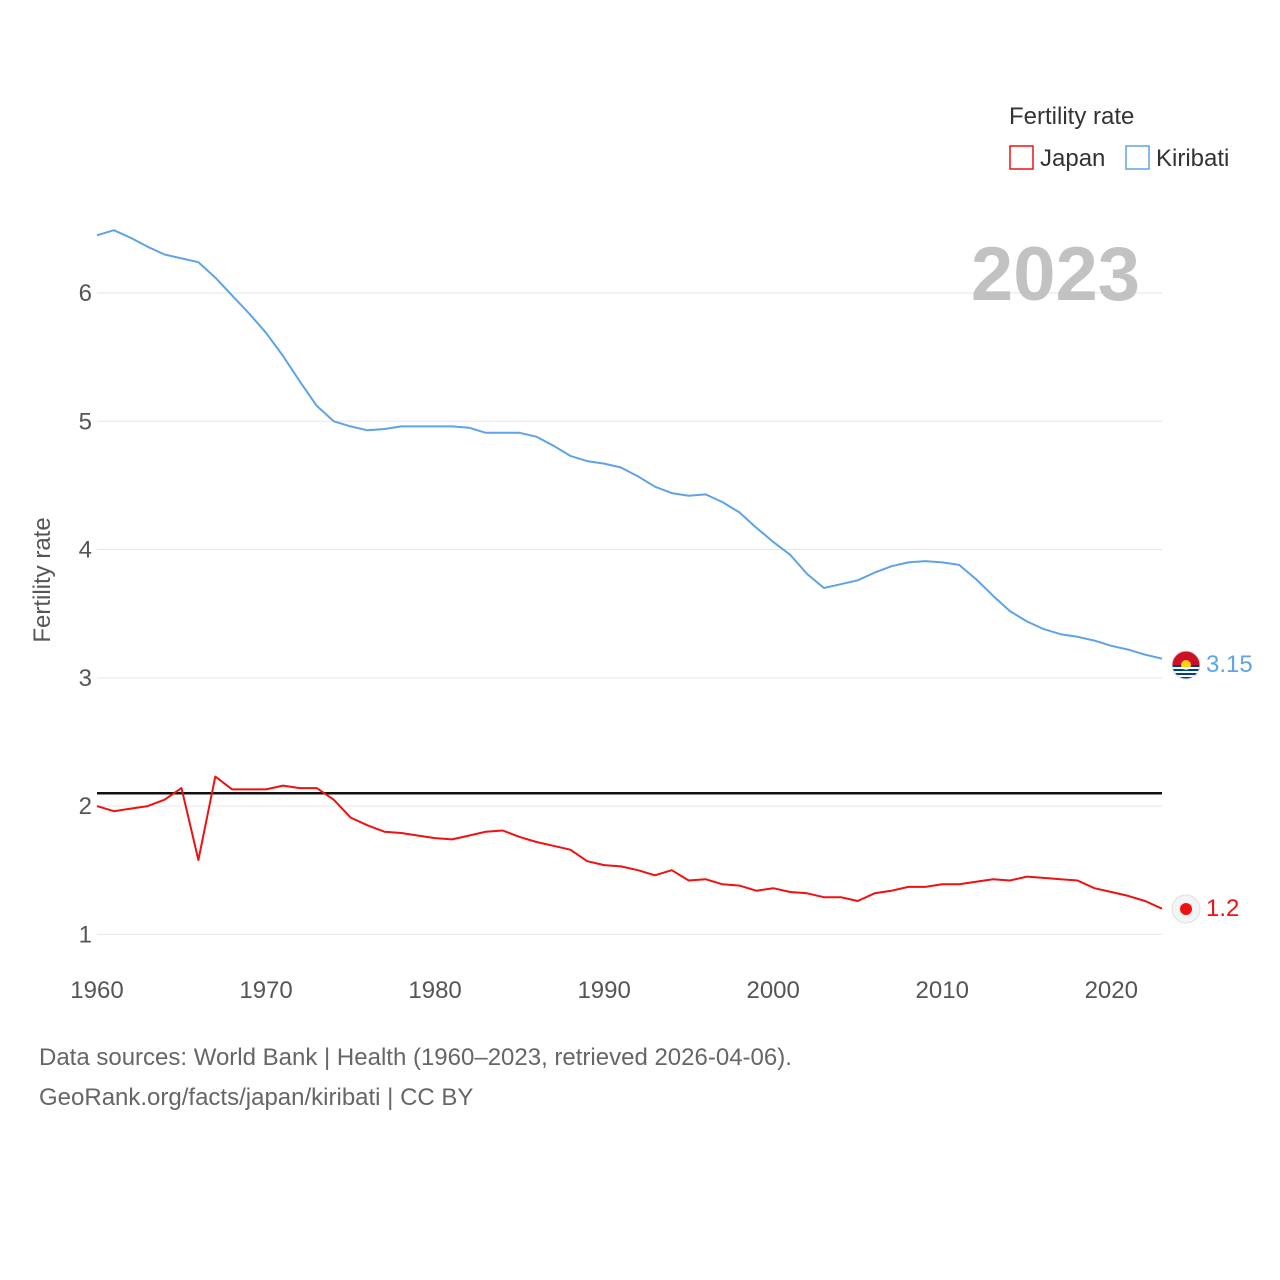 Image resolution: width=1280 pixels, height=1280 pixels. What do you see at coordinates (772, 990) in the screenshot?
I see `x-tick-label-2000: 2000` at bounding box center [772, 990].